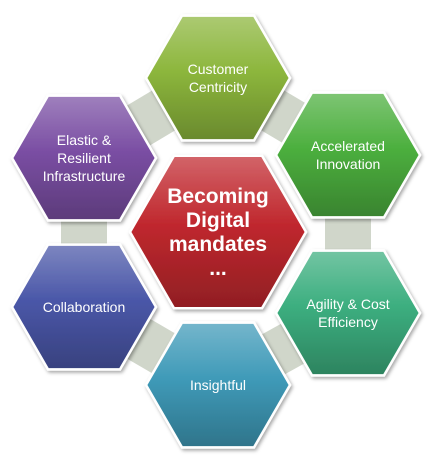 The width and height of the screenshot is (444, 470). I want to click on hex-insightful-label-line: Insightful, so click(218, 385).